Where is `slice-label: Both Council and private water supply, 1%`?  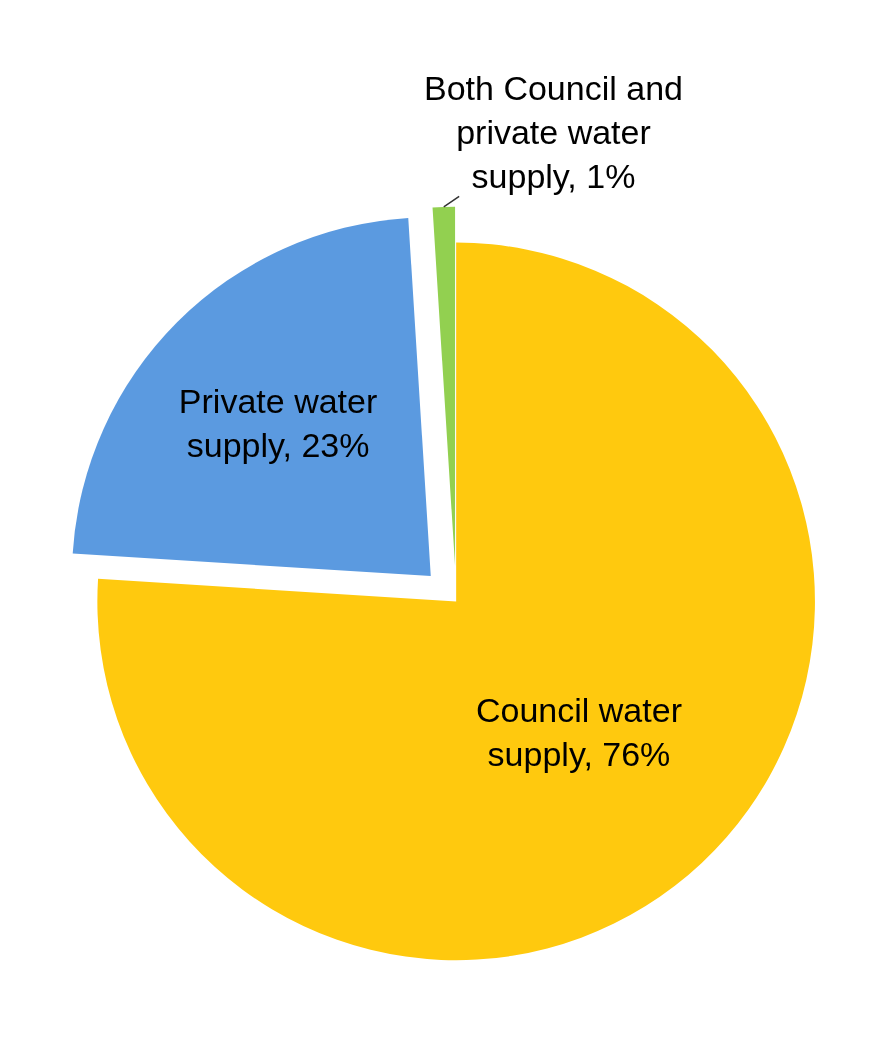 slice-label: Both Council and private water supply, 1% is located at coordinates (553, 132).